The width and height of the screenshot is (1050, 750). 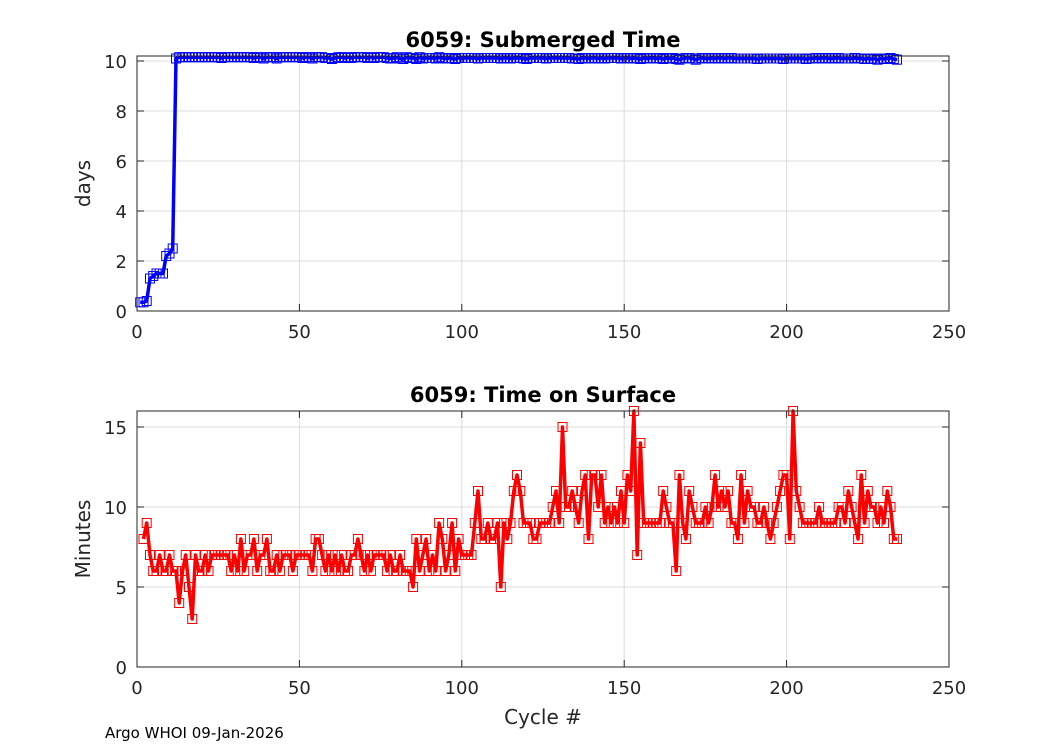 What do you see at coordinates (121, 112) in the screenshot?
I see `y-tick-label: 8` at bounding box center [121, 112].